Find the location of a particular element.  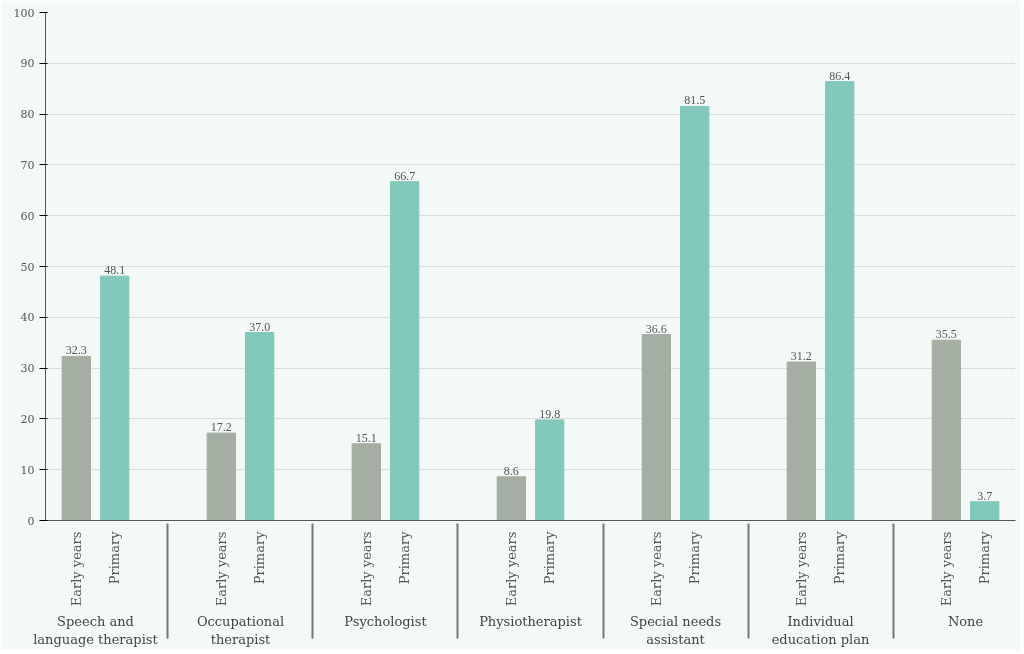

y-tick-label: 30 is located at coordinates (27, 369).